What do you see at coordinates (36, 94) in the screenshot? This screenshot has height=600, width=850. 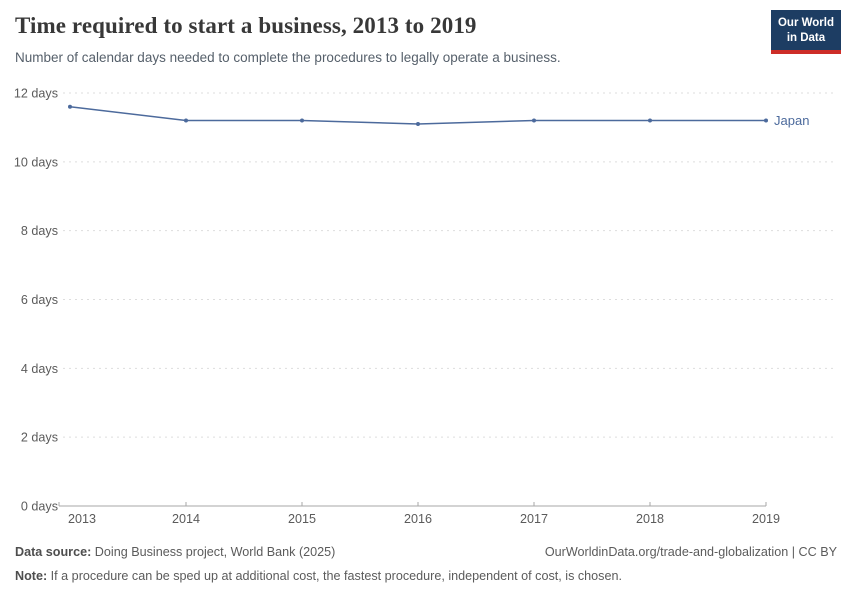 I see `y-tick-label: 12 days` at bounding box center [36, 94].